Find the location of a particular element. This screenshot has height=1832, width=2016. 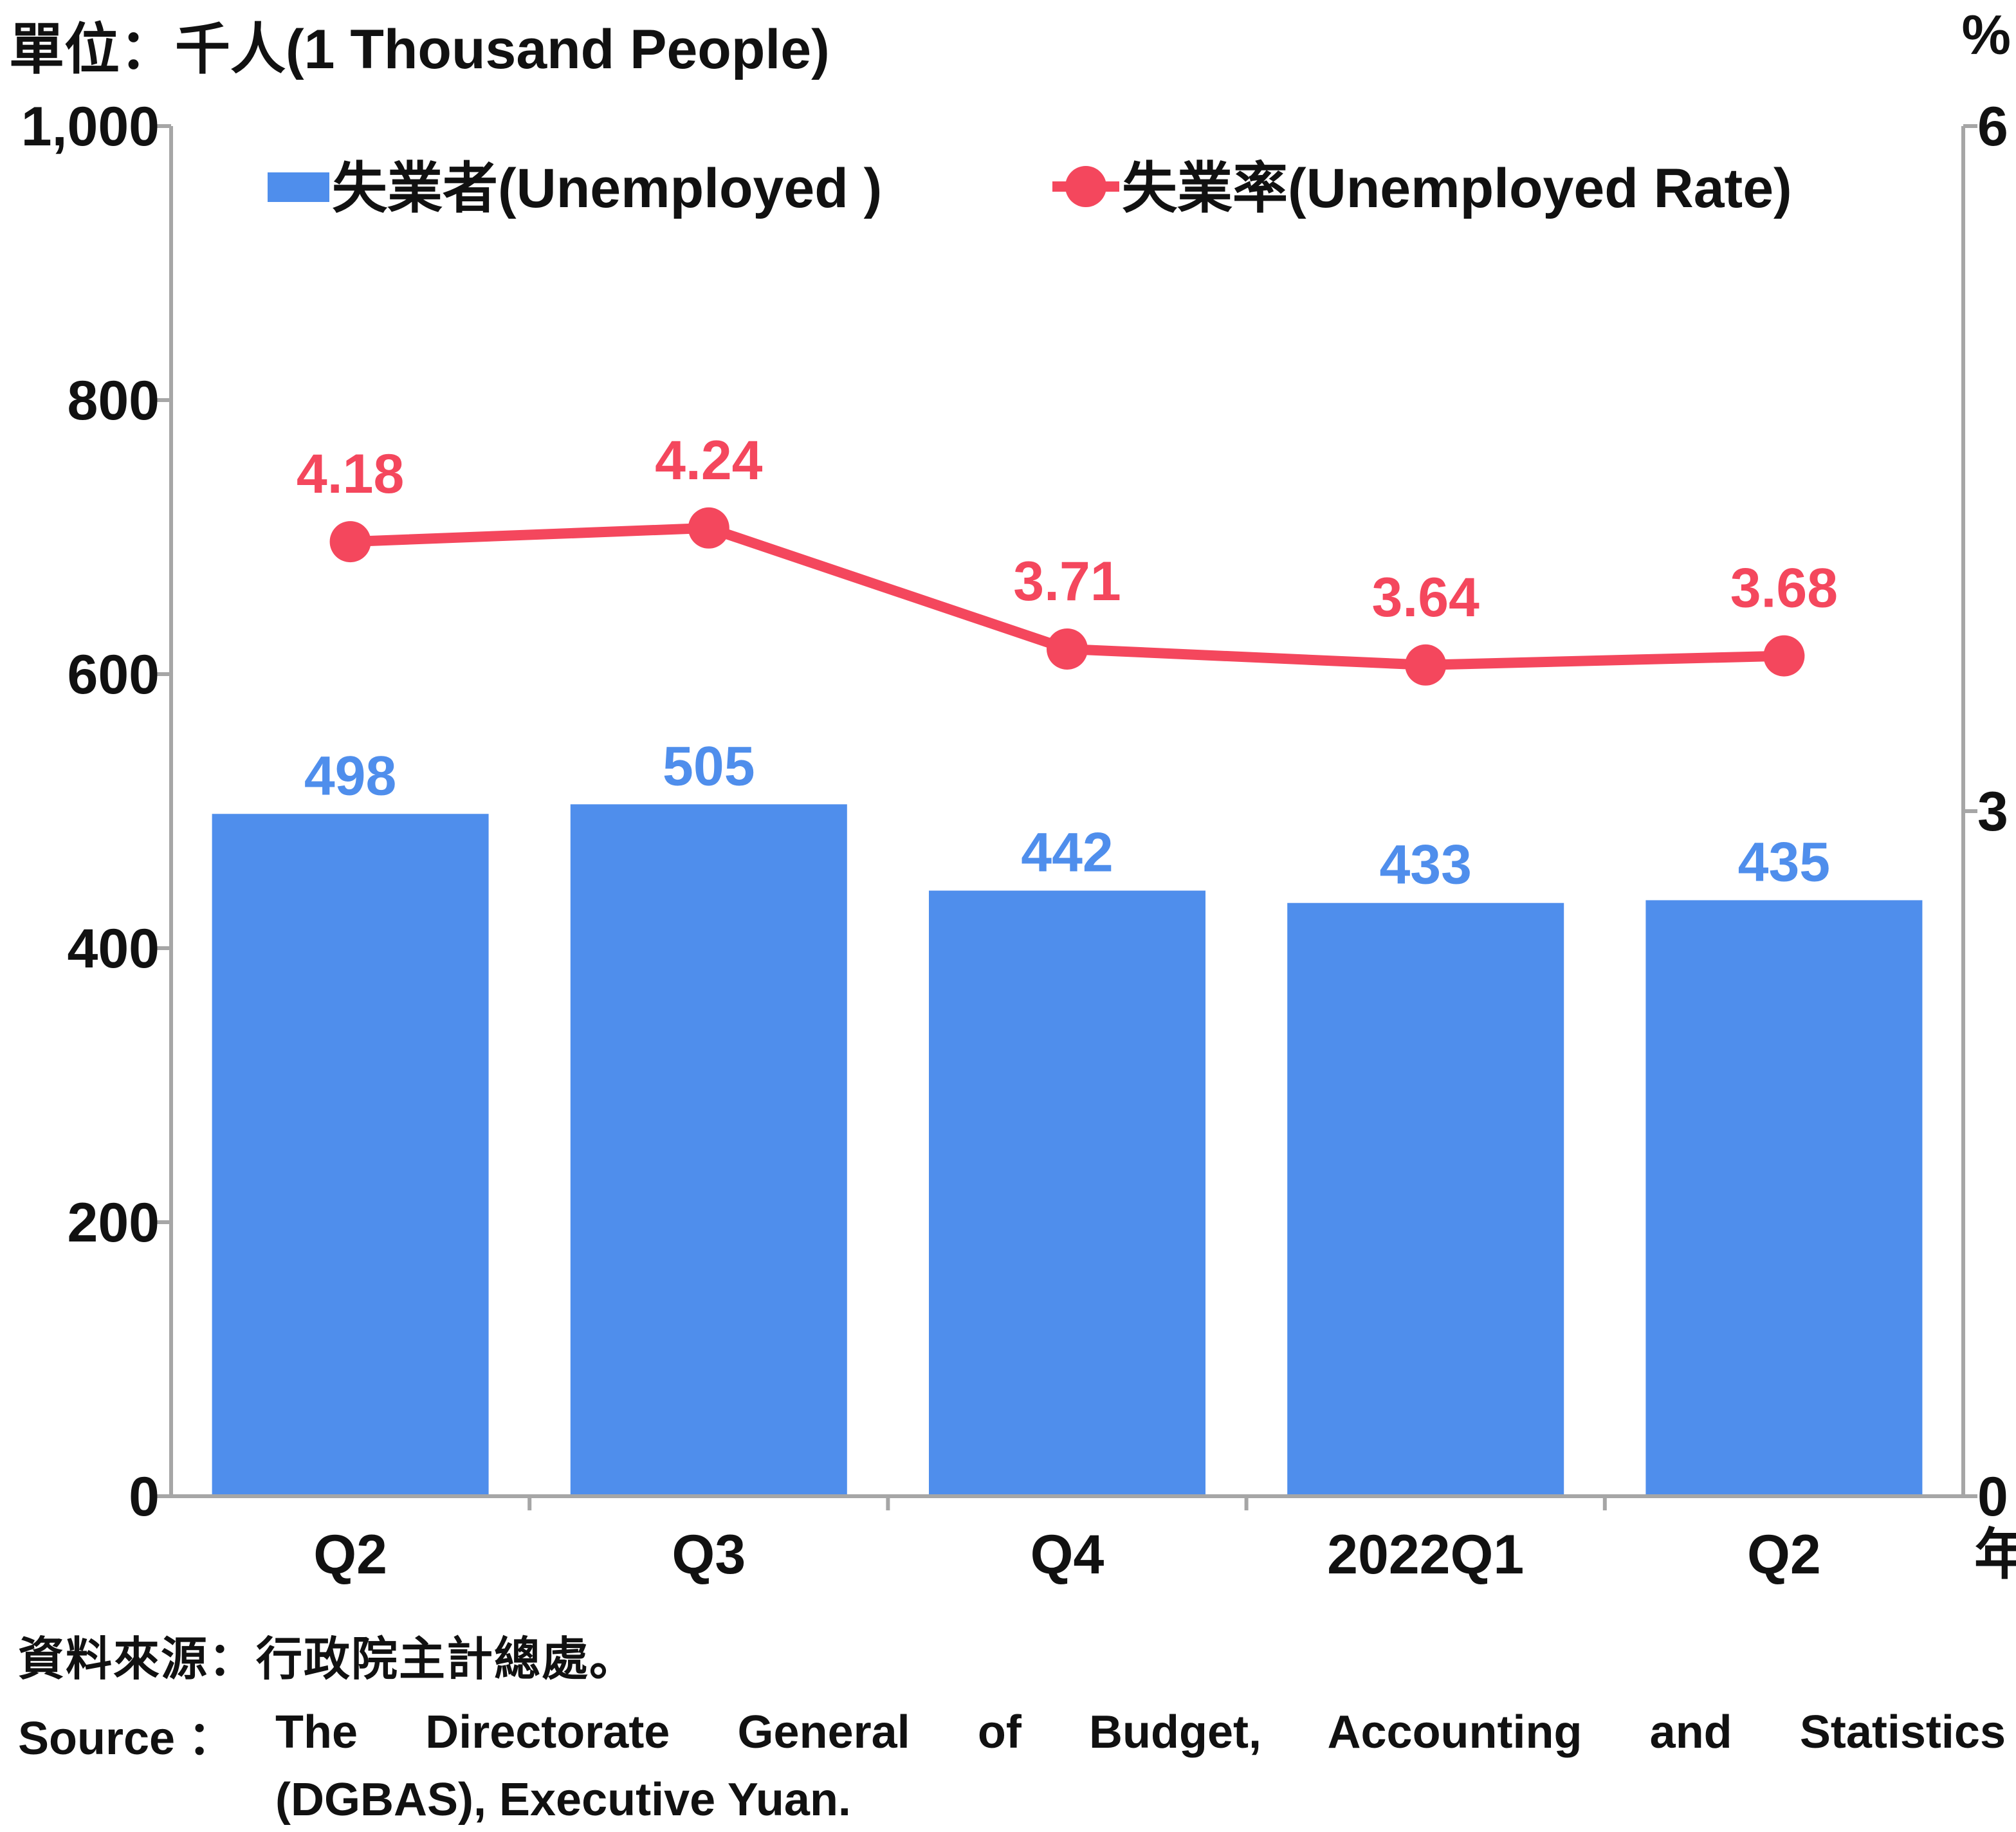

legend-label-unemployed: 失業者(Unemployed ) is located at coordinates (607, 188).